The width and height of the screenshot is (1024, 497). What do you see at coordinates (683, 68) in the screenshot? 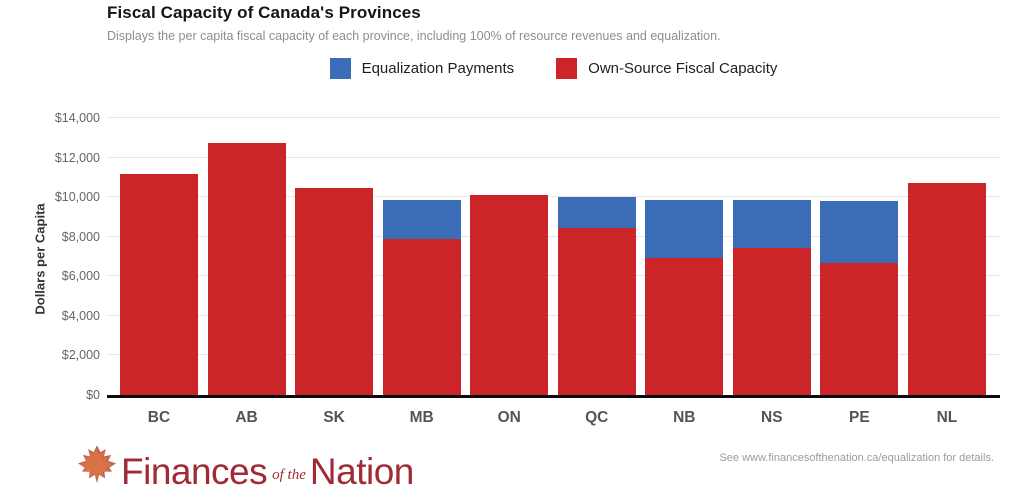
I see `legend-label-own-source: Own-Source Fiscal Capacity` at bounding box center [683, 68].